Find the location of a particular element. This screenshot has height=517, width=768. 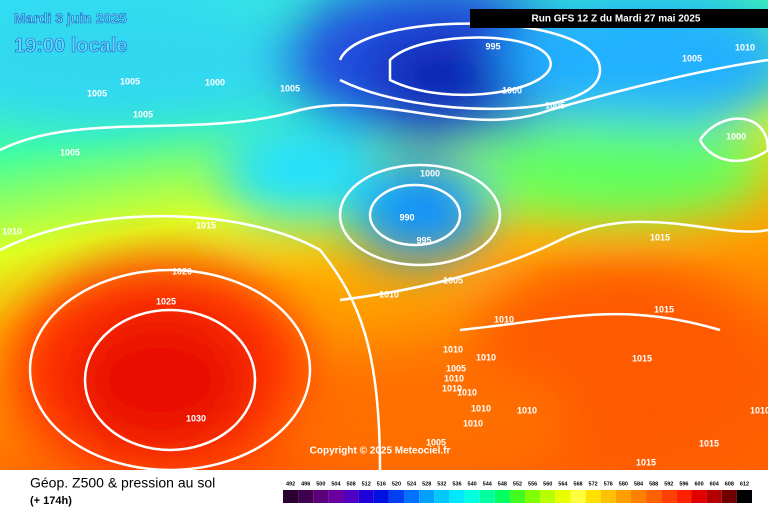

scale-label: 520 is located at coordinates (396, 484).